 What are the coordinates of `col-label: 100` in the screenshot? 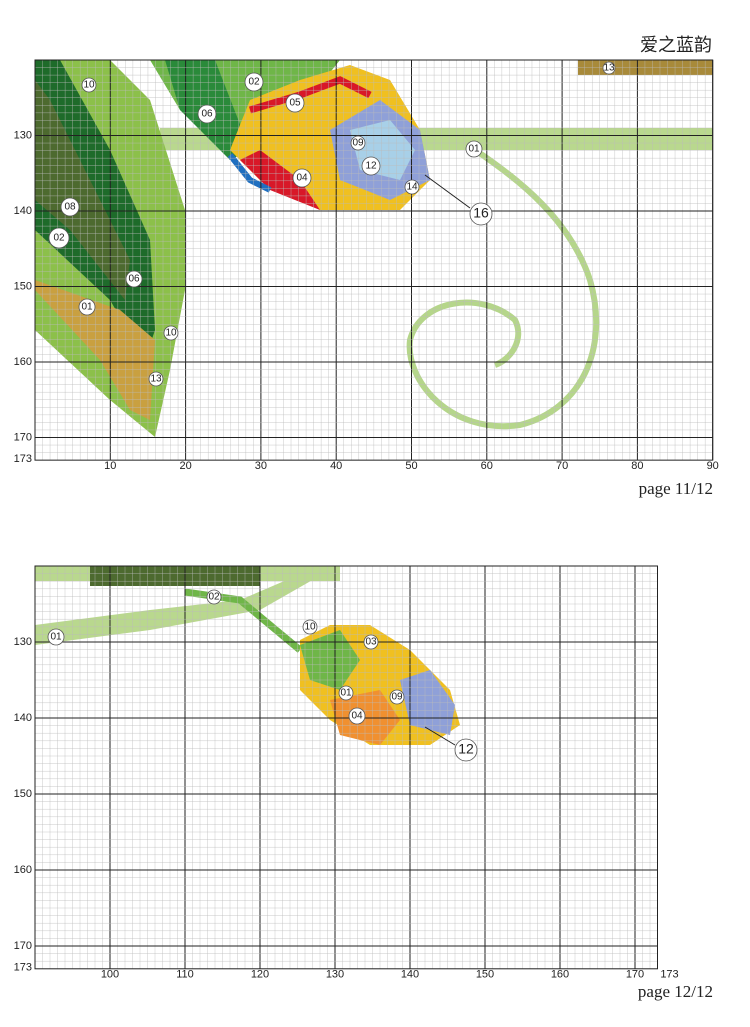 It's located at (110, 975).